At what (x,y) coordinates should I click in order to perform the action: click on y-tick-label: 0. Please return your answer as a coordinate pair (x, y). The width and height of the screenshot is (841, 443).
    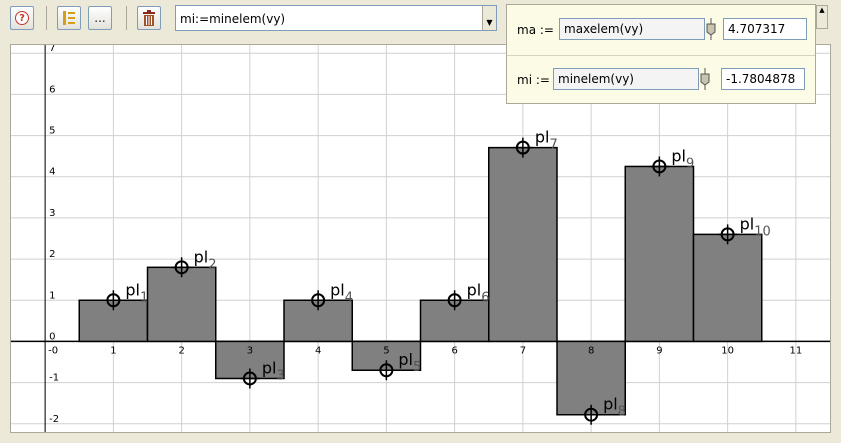
    Looking at the image, I should click on (52, 336).